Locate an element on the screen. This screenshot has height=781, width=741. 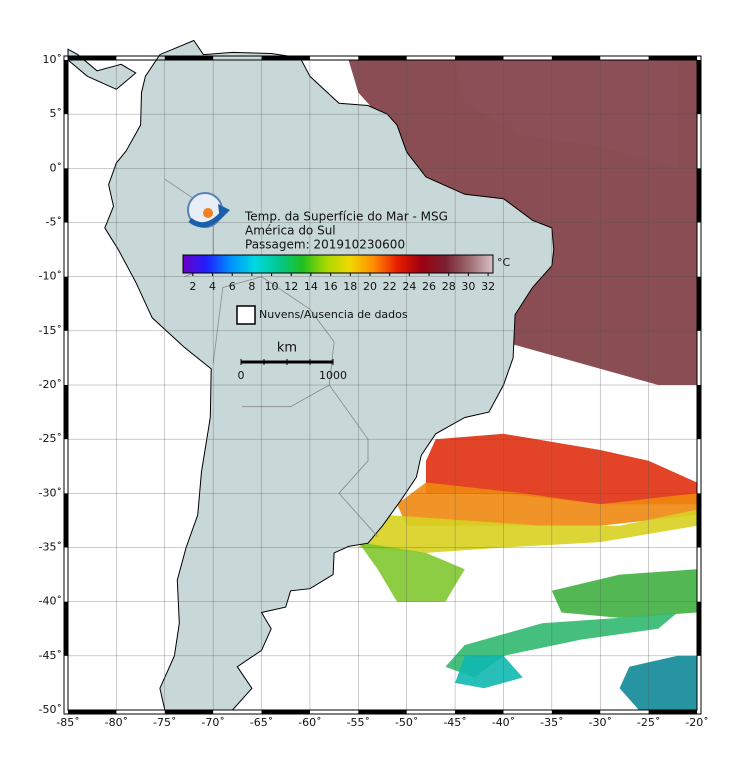
x-tick-label: -20˚ is located at coordinates (696, 722).